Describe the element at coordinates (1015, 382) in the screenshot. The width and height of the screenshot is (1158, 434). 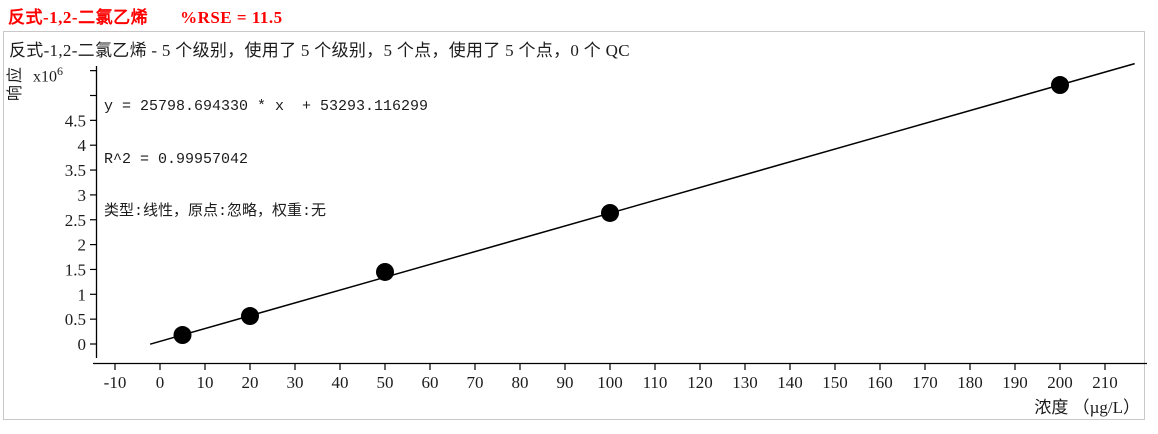
I see `x-tick-label: 190` at that location.